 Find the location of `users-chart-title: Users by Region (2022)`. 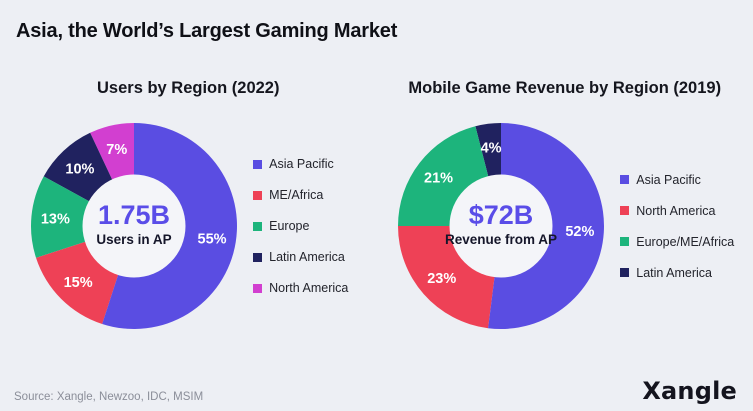

users-chart-title: Users by Region (2022) is located at coordinates (188, 88).